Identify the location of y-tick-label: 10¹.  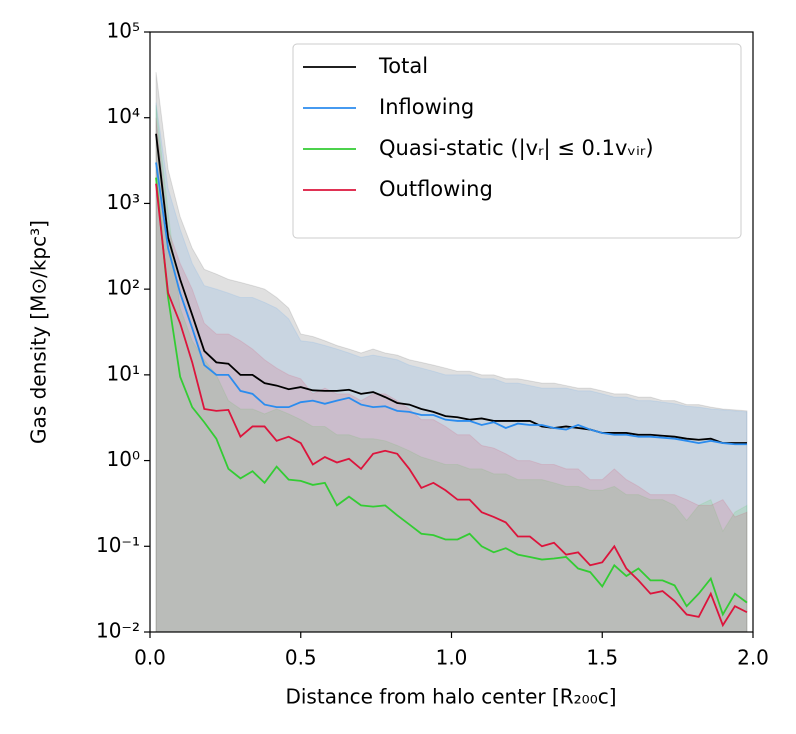
(123, 373).